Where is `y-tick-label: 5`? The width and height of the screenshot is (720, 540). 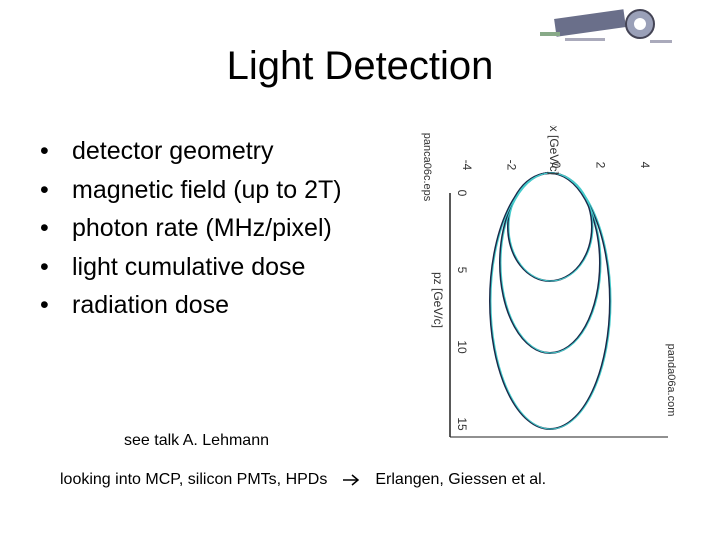
y-tick-label: 5 is located at coordinates (462, 270).